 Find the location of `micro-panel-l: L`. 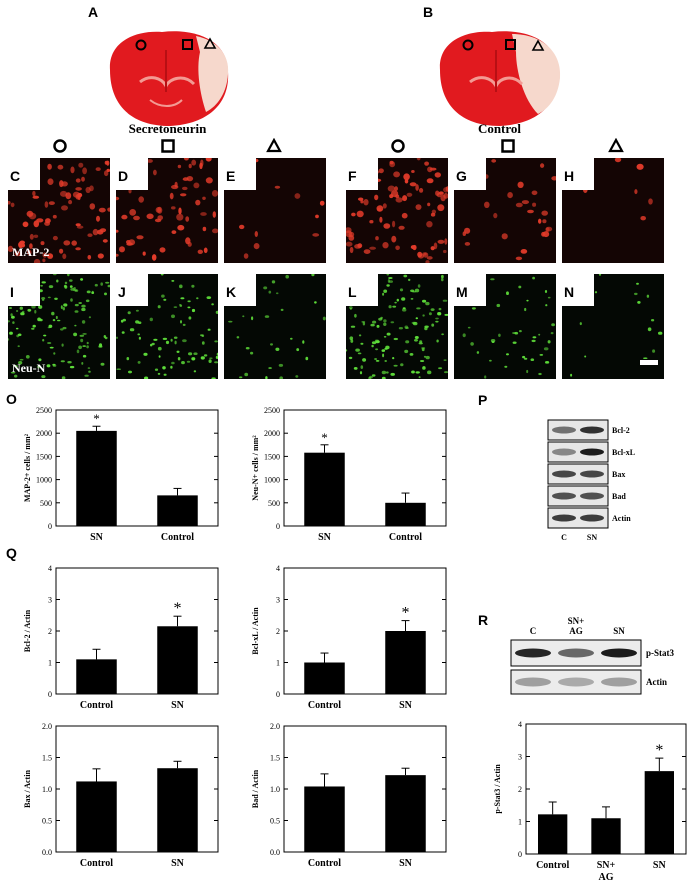

micro-panel-l: L is located at coordinates (397, 326).